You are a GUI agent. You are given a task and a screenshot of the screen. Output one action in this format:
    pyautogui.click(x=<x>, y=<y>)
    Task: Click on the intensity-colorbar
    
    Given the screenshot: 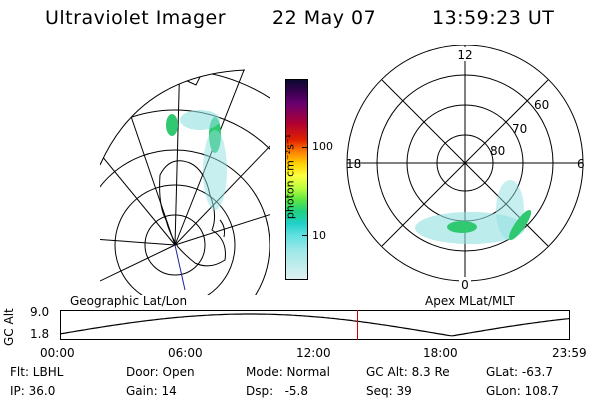 What is the action you would take?
    pyautogui.click(x=296, y=179)
    